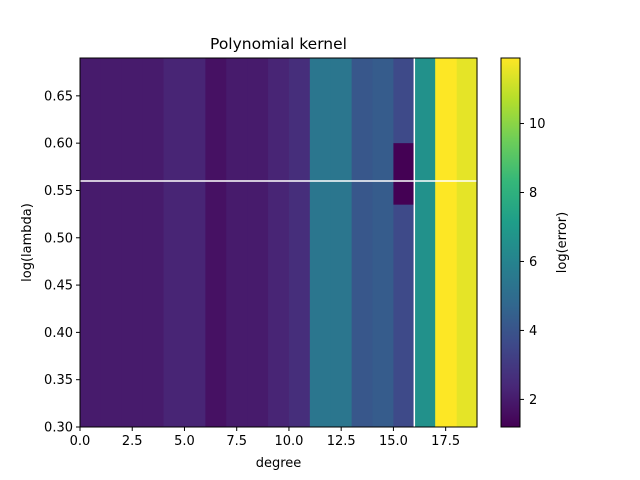  What do you see at coordinates (58, 191) in the screenshot?
I see `y-tick-label: 0.55` at bounding box center [58, 191].